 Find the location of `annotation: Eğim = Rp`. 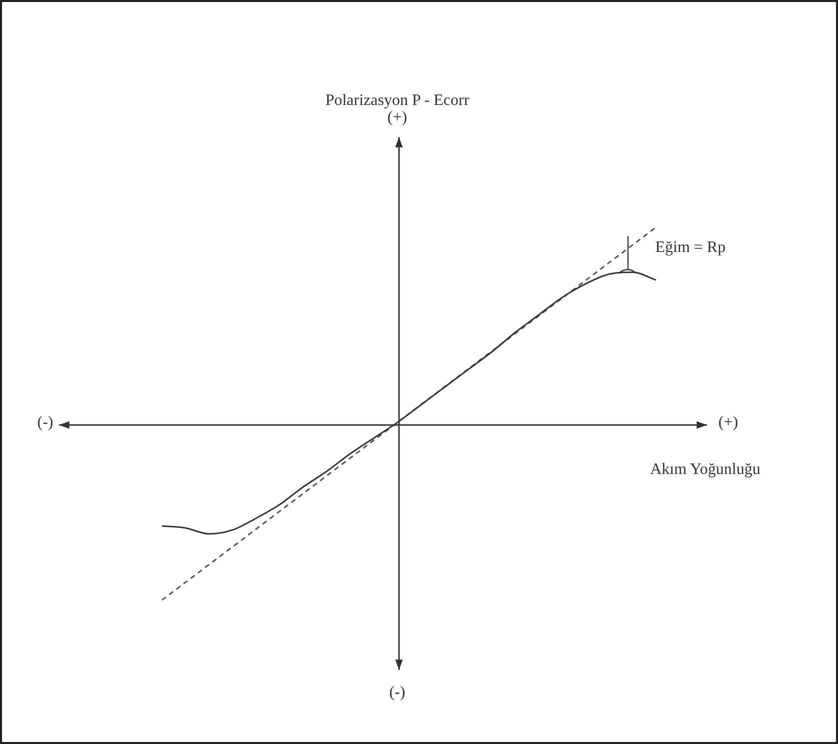

annotation: Eğim = Rp is located at coordinates (690, 247).